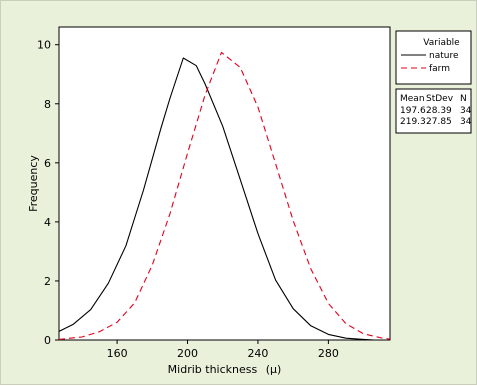 This screenshot has width=477, height=386. What do you see at coordinates (328, 353) in the screenshot?
I see `x-tick-label: 280` at bounding box center [328, 353].